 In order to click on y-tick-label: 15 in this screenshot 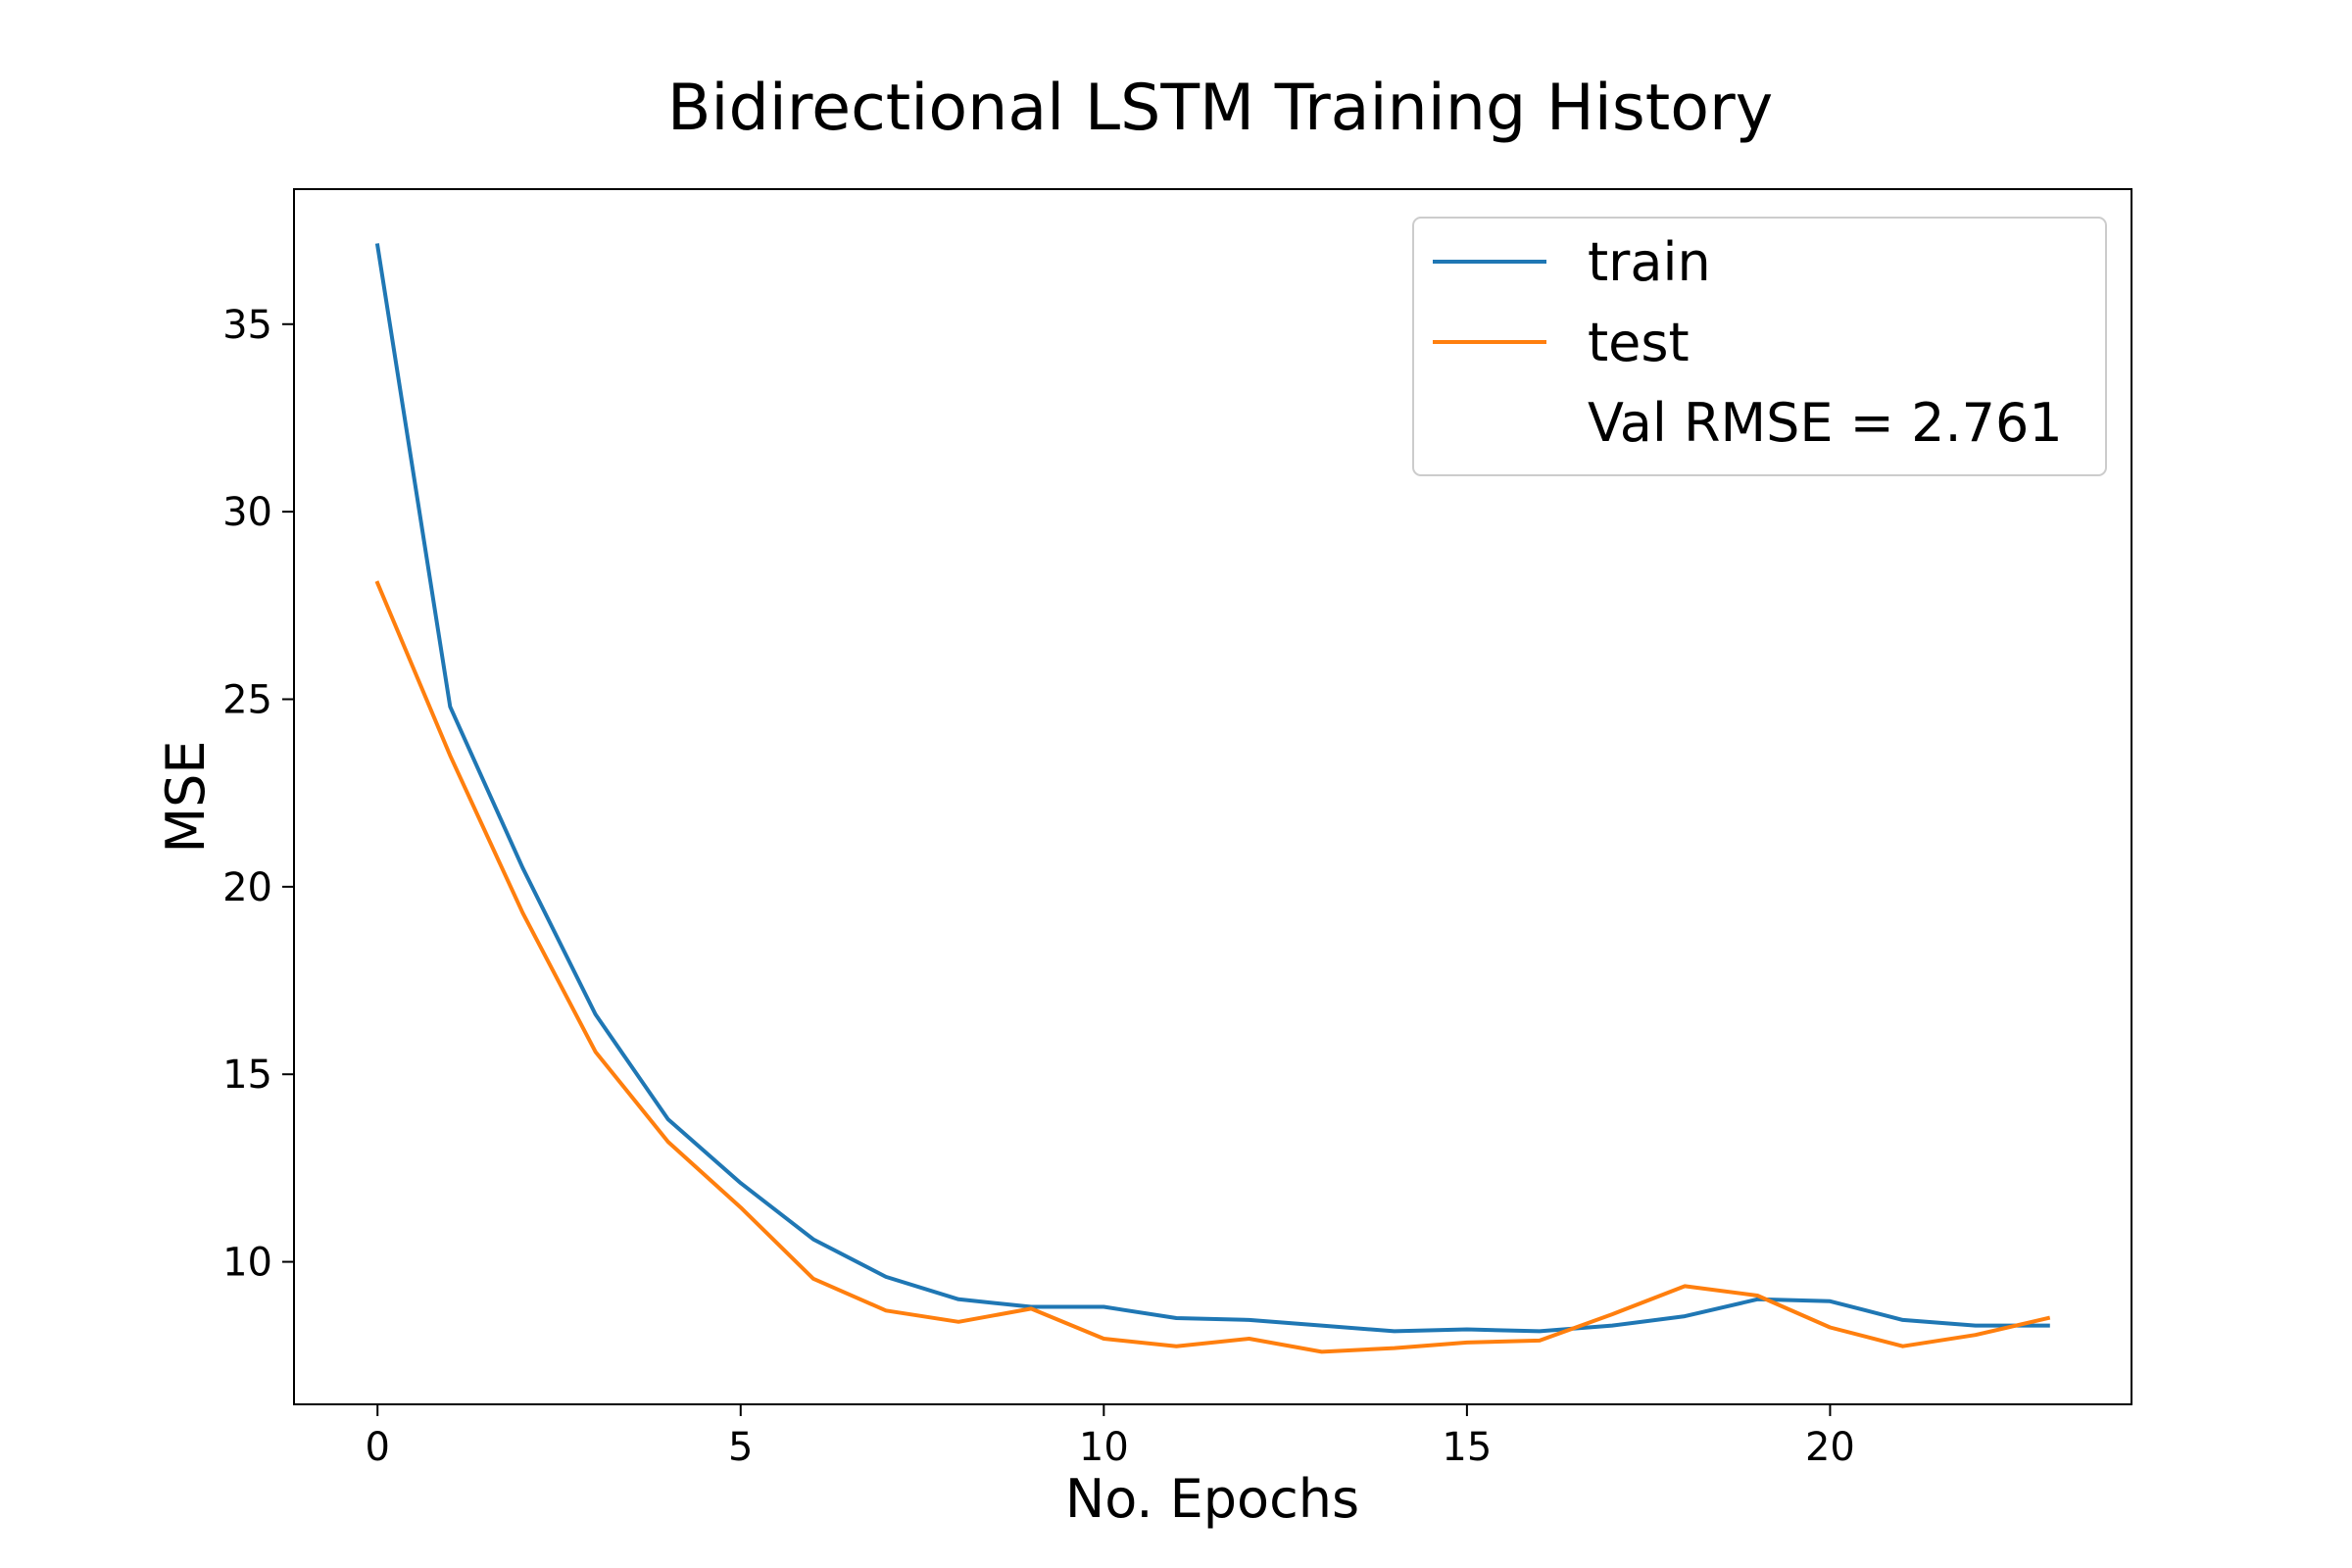, I will do `click(247, 1075)`.